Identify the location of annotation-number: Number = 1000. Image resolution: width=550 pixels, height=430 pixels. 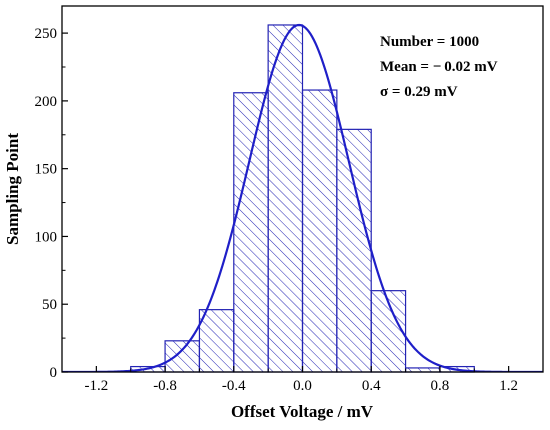
(429, 42).